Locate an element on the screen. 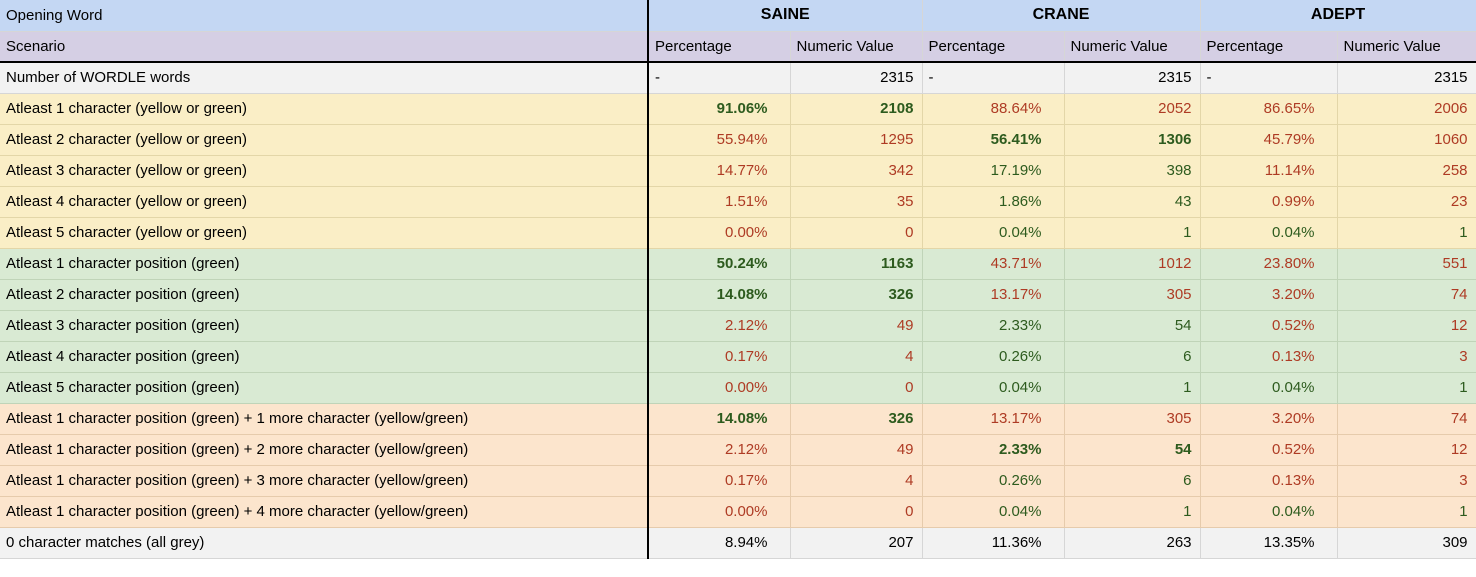  adept-percentage-cell: 23.80% is located at coordinates (1269, 264).